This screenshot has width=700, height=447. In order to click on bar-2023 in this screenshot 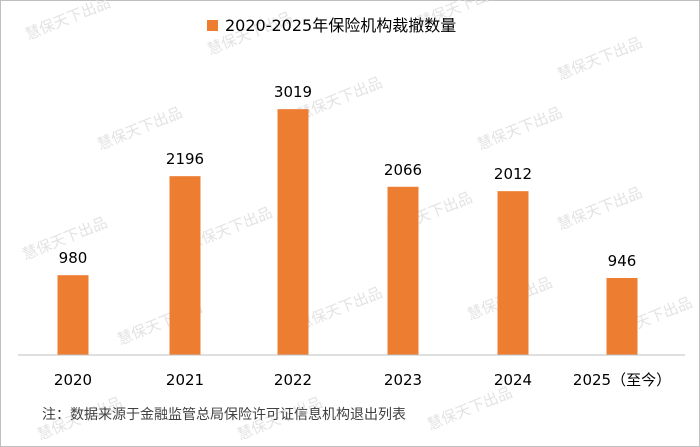, I will do `click(403, 270)`.